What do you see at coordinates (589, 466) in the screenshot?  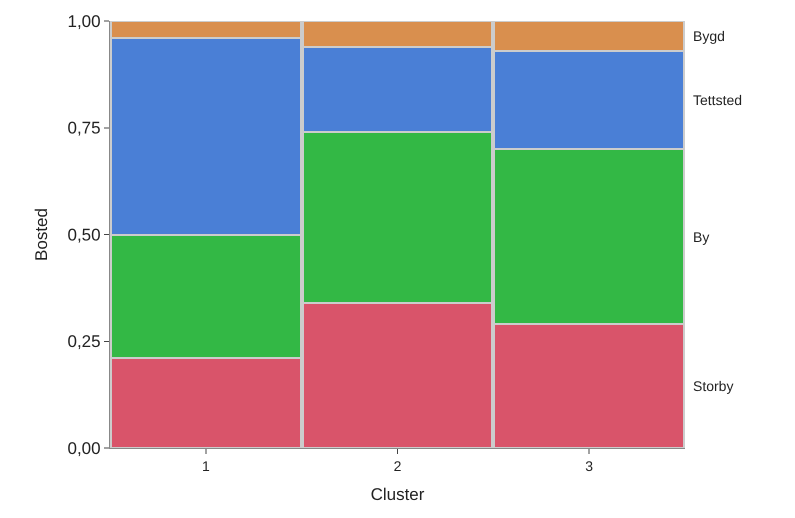 I see `x-tick-label: 3` at bounding box center [589, 466].